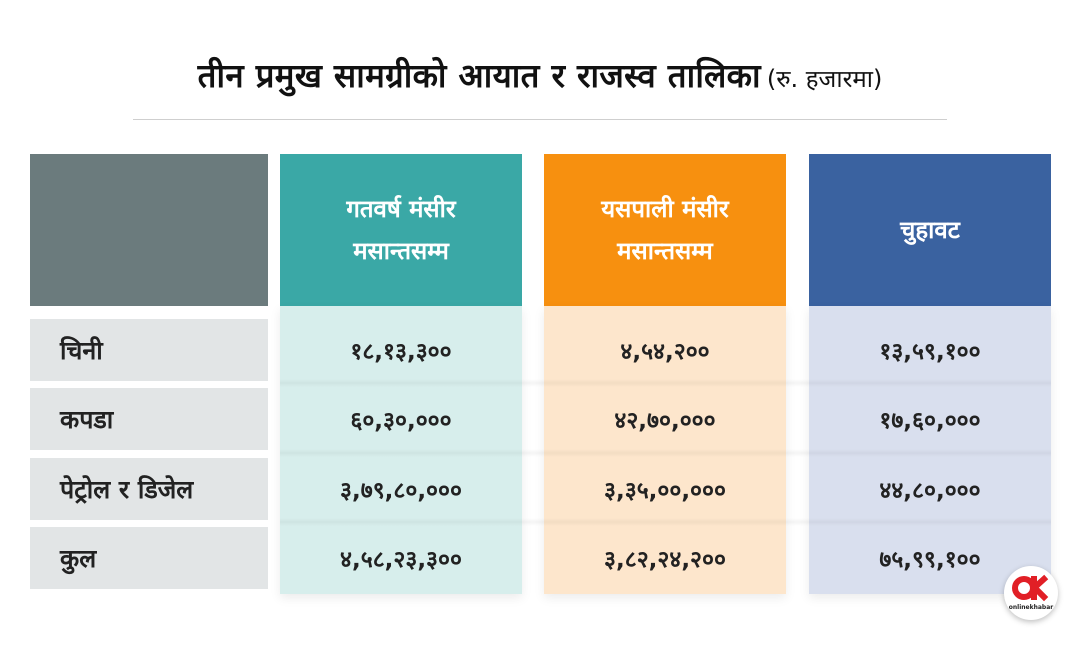 The image size is (1080, 646). Describe the element at coordinates (665, 421) in the screenshot. I see `cell-cloth-current: ४२,७०,०००` at that location.